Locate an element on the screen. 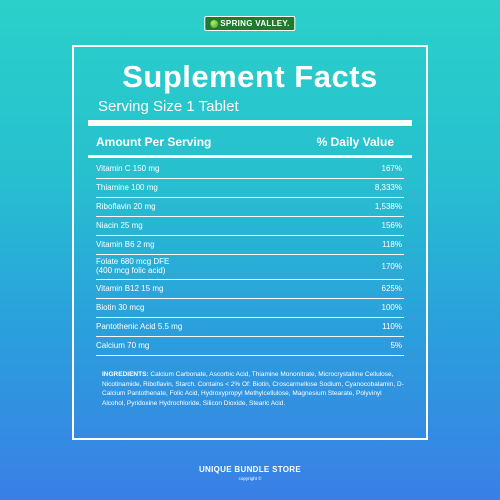  nutrient-name-line2: (400 mcg folic acid) is located at coordinates (131, 270).